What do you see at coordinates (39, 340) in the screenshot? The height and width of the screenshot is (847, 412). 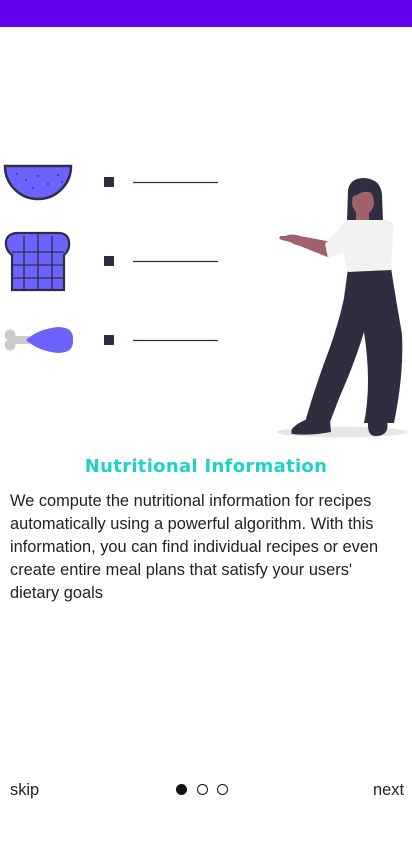 I see `drumstick-icon` at bounding box center [39, 340].